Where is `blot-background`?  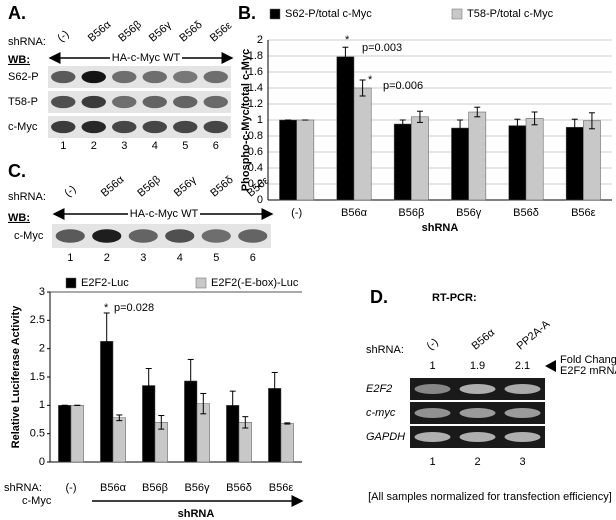 blot-background is located at coordinates (161, 236).